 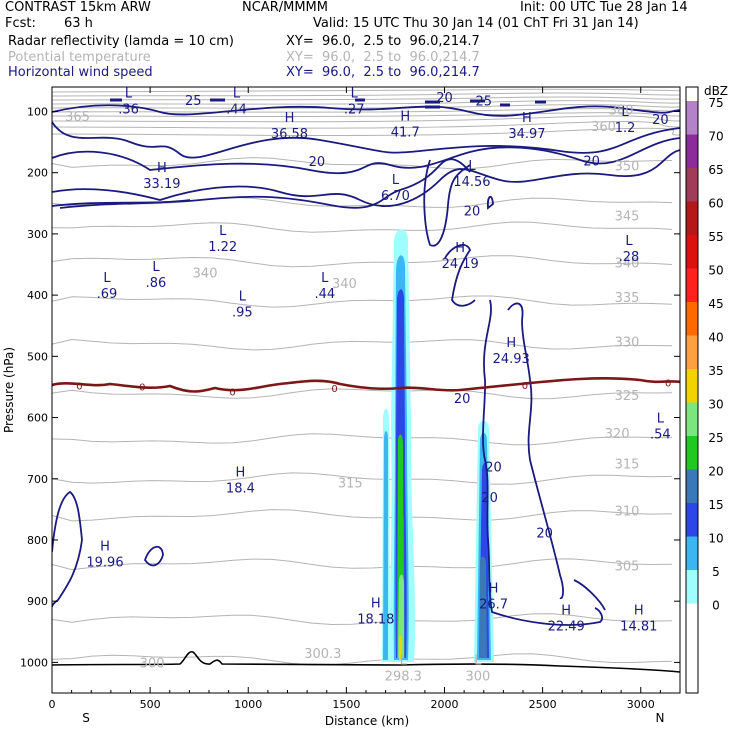 What do you see at coordinates (248, 704) in the screenshot?
I see `x-tick-label: 1000` at bounding box center [248, 704].